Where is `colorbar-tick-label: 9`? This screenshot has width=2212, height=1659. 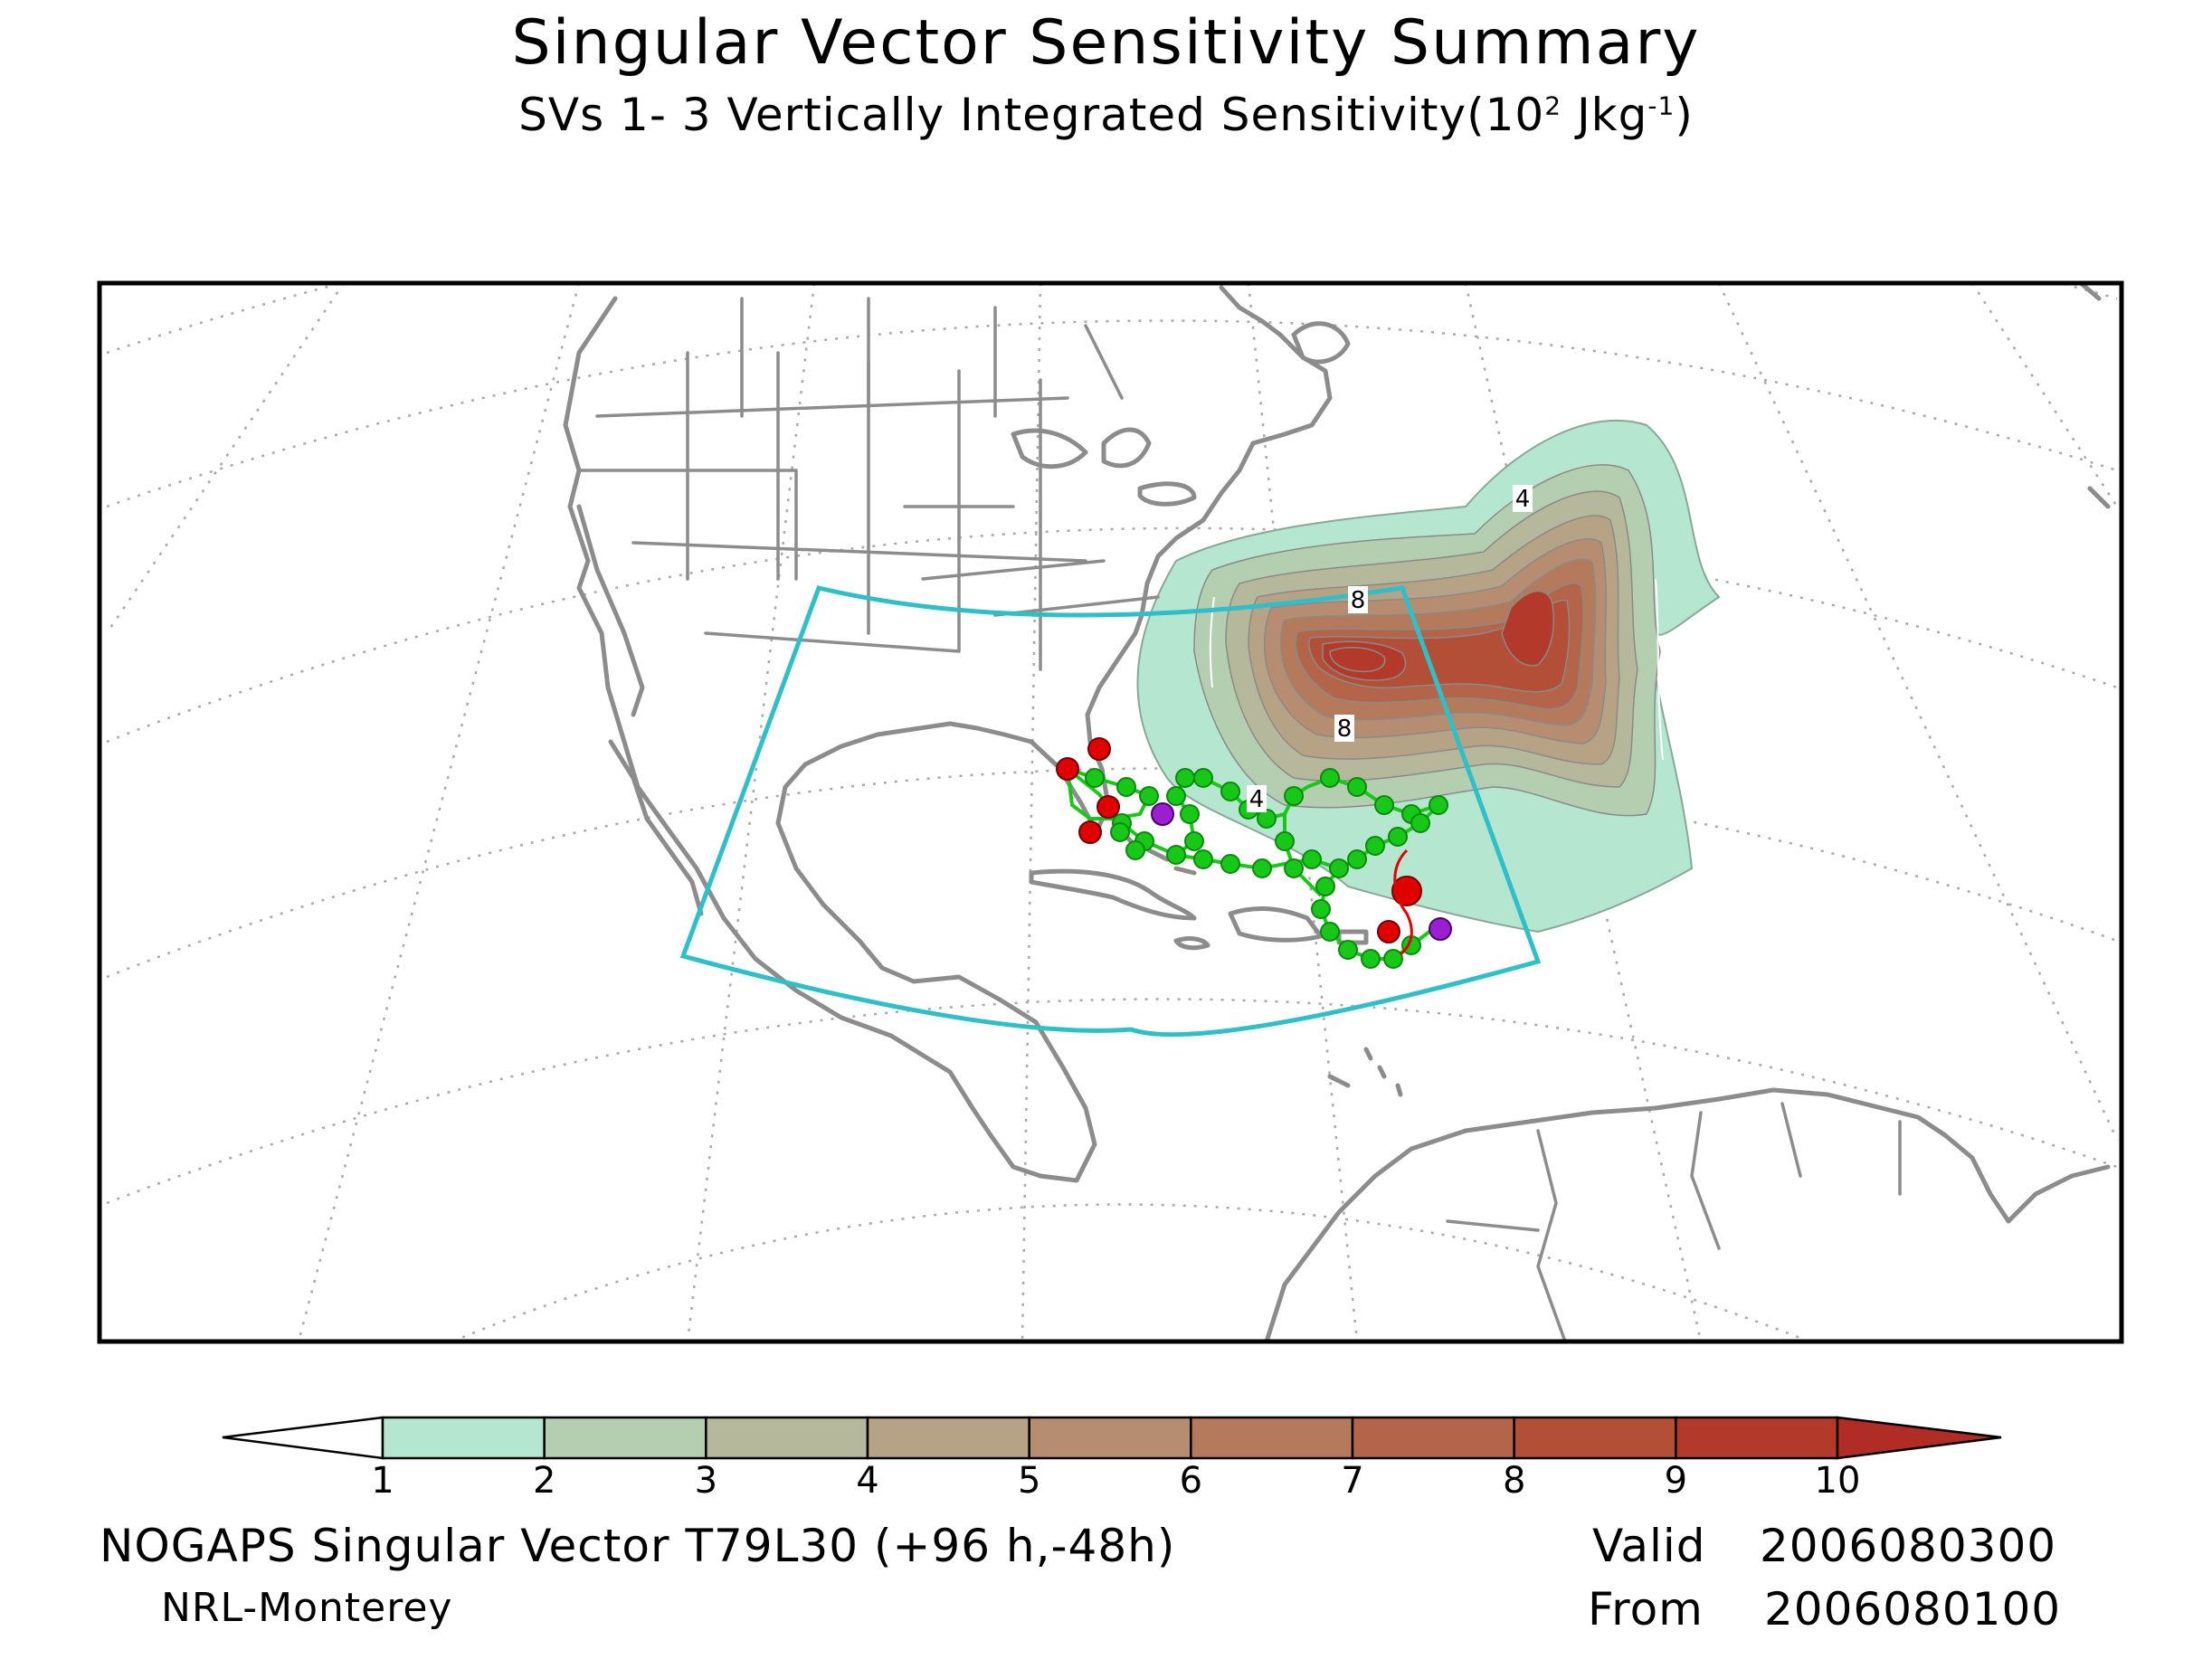
colorbar-tick-label: 9 is located at coordinates (1676, 1481).